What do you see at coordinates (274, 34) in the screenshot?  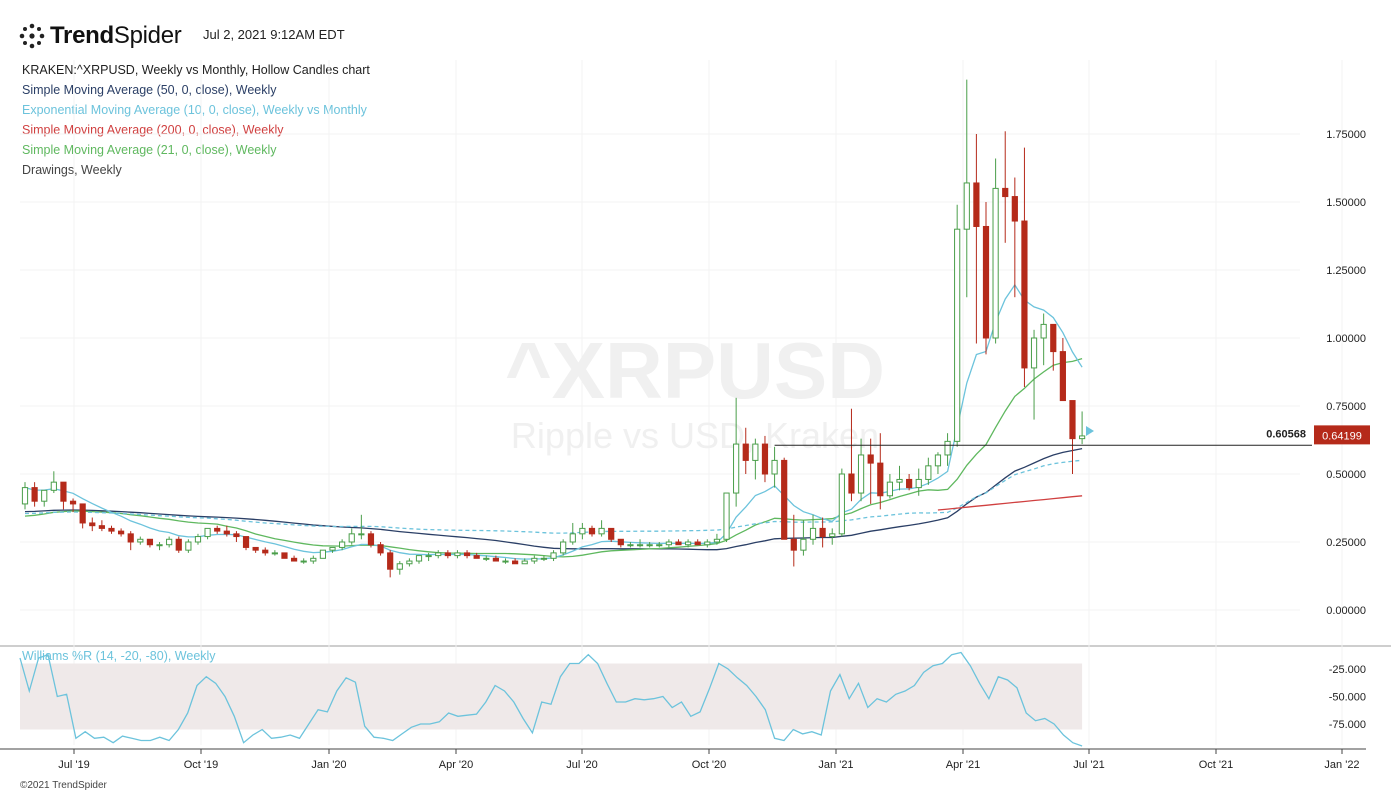 I see `chart-timestamp: Jul 2, 2021 9:12AM EDT` at bounding box center [274, 34].